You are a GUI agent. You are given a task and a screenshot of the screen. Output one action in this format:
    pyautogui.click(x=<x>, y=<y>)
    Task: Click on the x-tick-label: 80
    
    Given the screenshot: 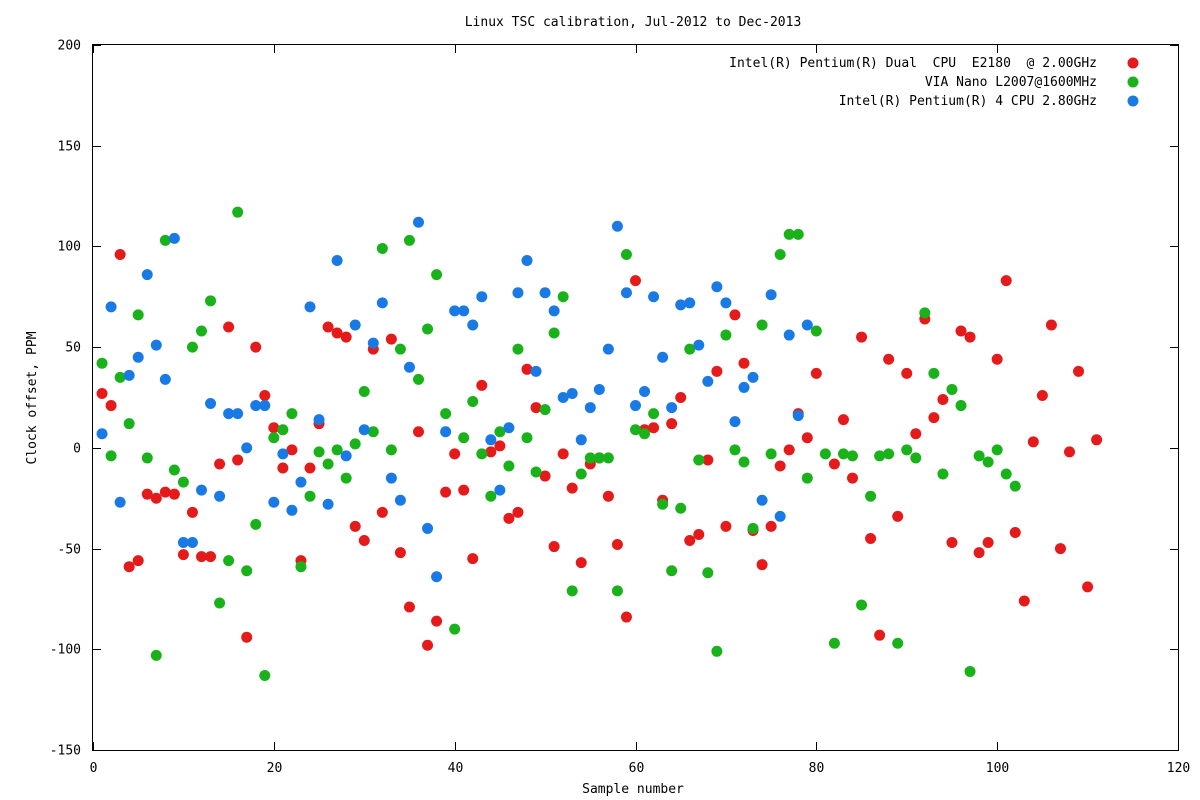 What is the action you would take?
    pyautogui.click(x=817, y=768)
    